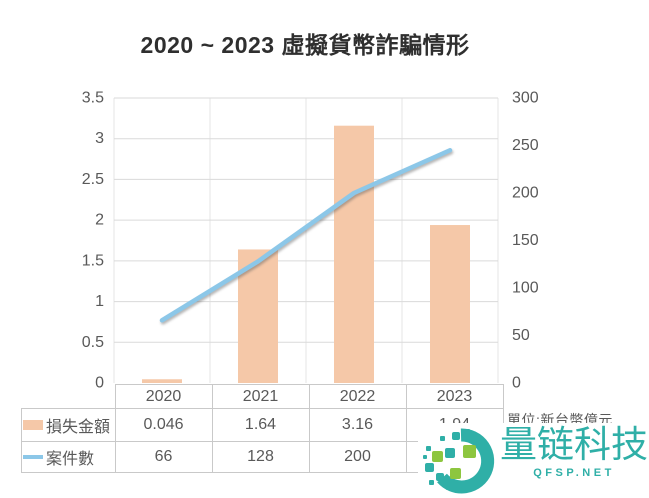 The width and height of the screenshot is (649, 498). I want to click on row-label-cell: 損失金額, so click(68, 425).